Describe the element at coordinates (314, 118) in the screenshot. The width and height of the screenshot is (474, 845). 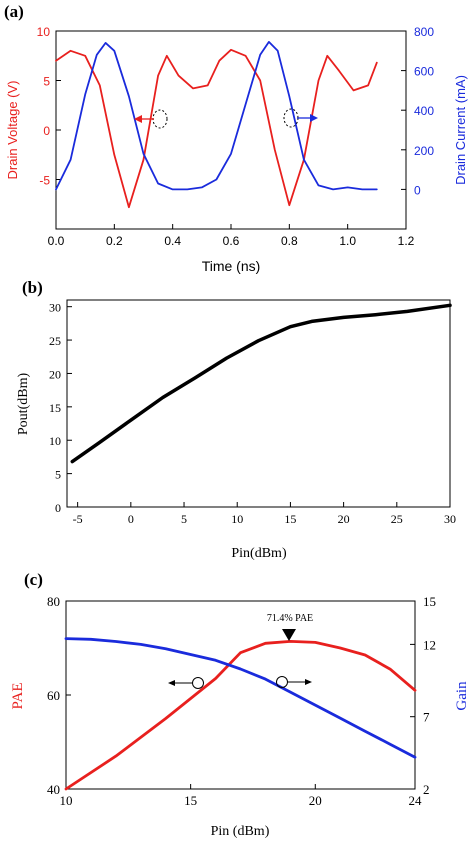
I see `current-arrow-head` at that location.